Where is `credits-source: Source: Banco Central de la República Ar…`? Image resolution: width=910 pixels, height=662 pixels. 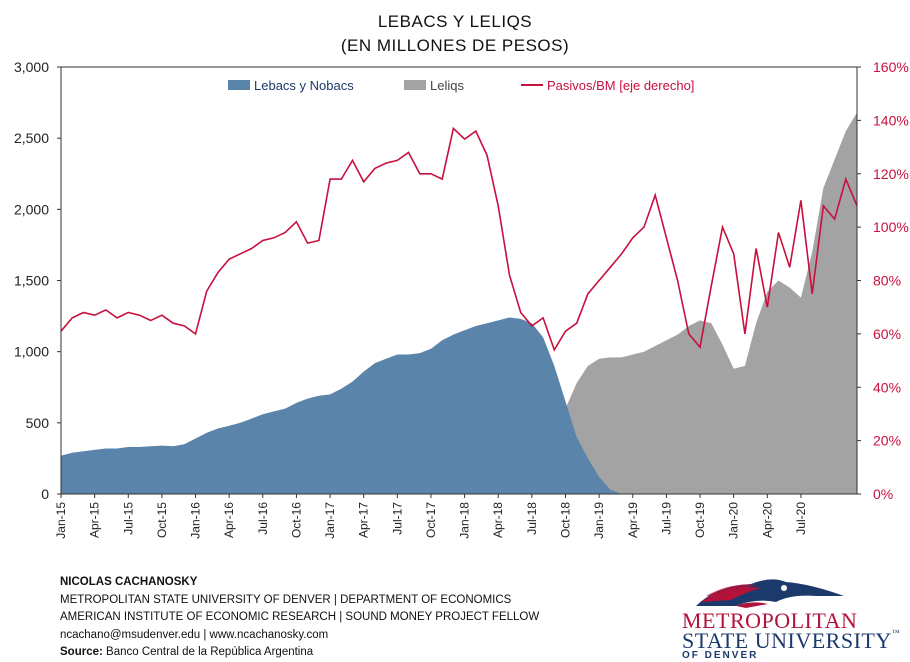
credits-source: Source: Banco Central de la República Ar… is located at coordinates (299, 653).